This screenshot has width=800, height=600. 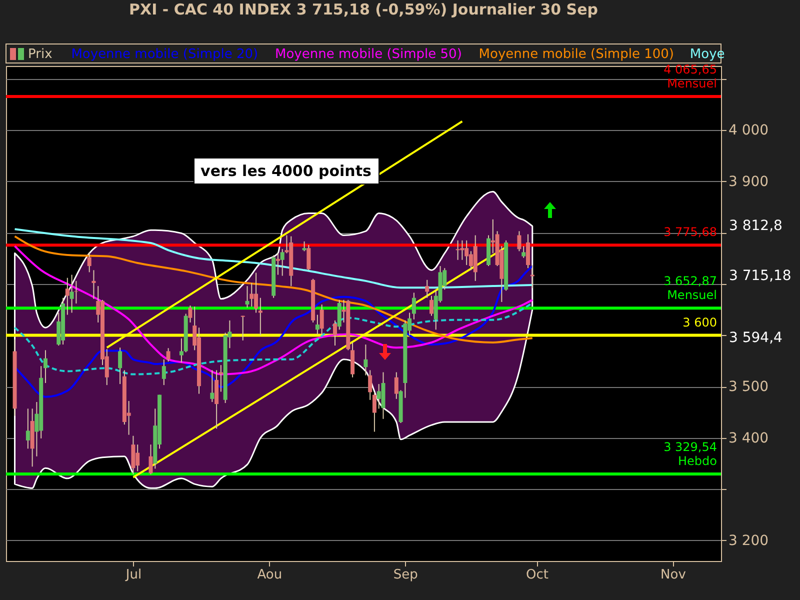 What do you see at coordinates (755, 226) in the screenshot?
I see `text: 3 812,8` at bounding box center [755, 226].